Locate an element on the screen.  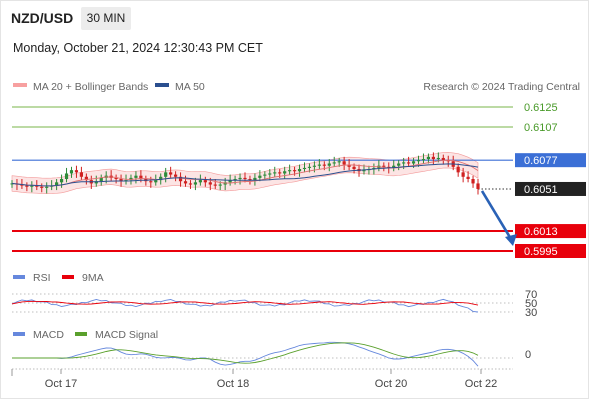
level-label: 0.6077 is located at coordinates (541, 161).